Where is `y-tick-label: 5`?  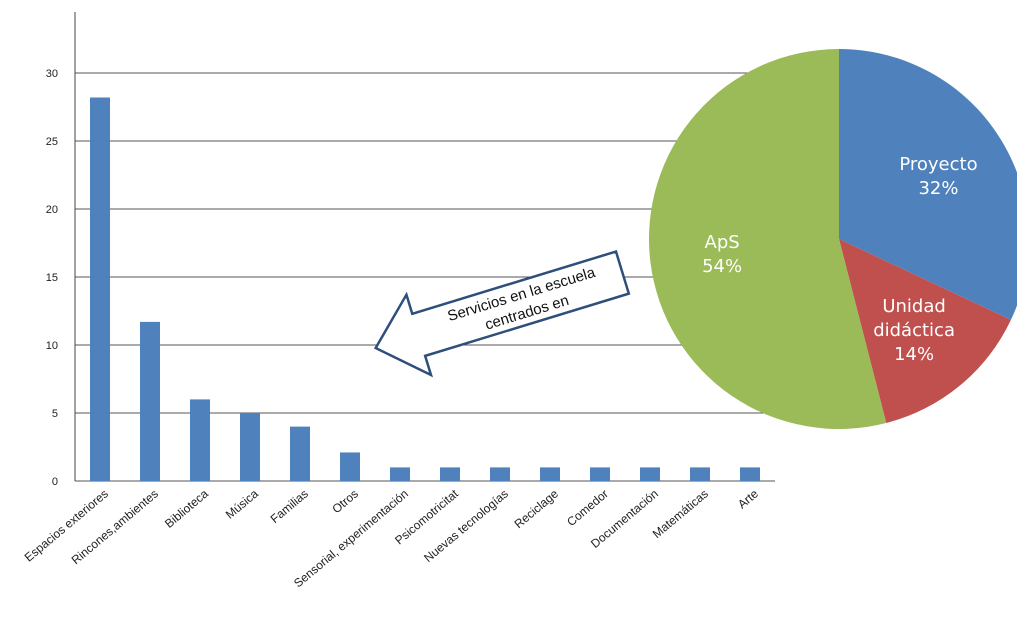 y-tick-label: 5 is located at coordinates (55, 414).